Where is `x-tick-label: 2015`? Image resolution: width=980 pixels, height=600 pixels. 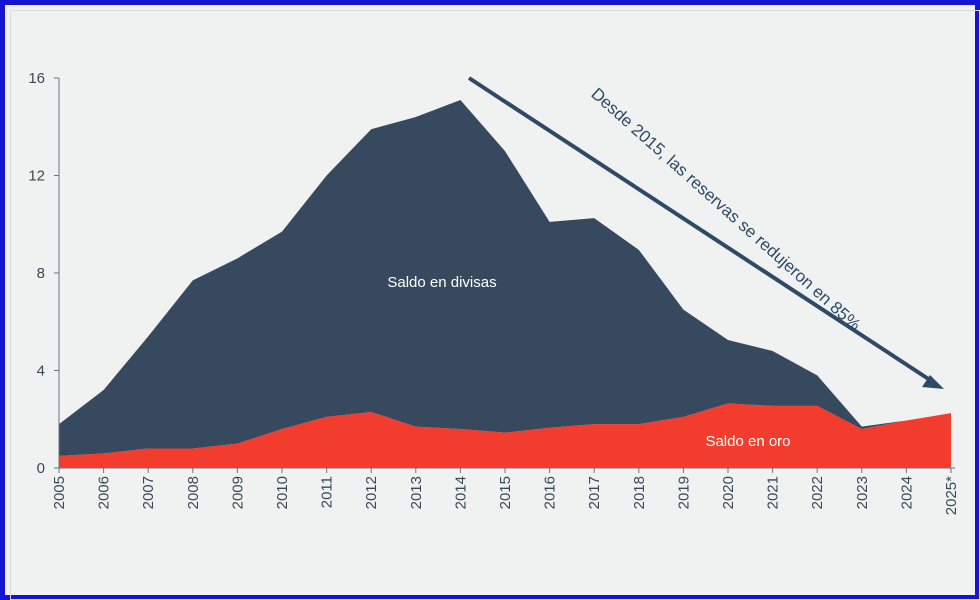
x-tick-label: 2015 is located at coordinates (505, 492).